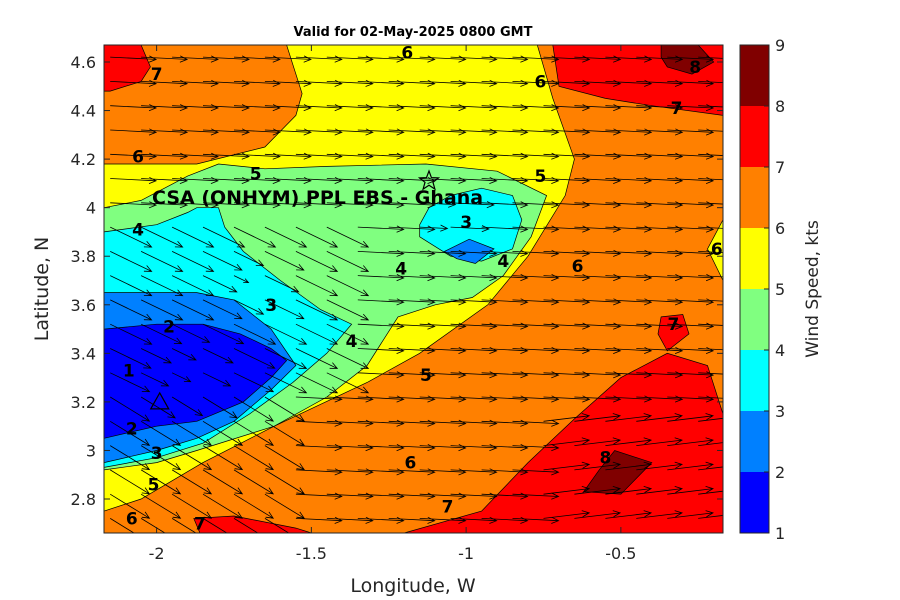 This screenshot has height=600, width=900. What do you see at coordinates (83, 111) in the screenshot?
I see `y-tick-label: 4.4` at bounding box center [83, 111].